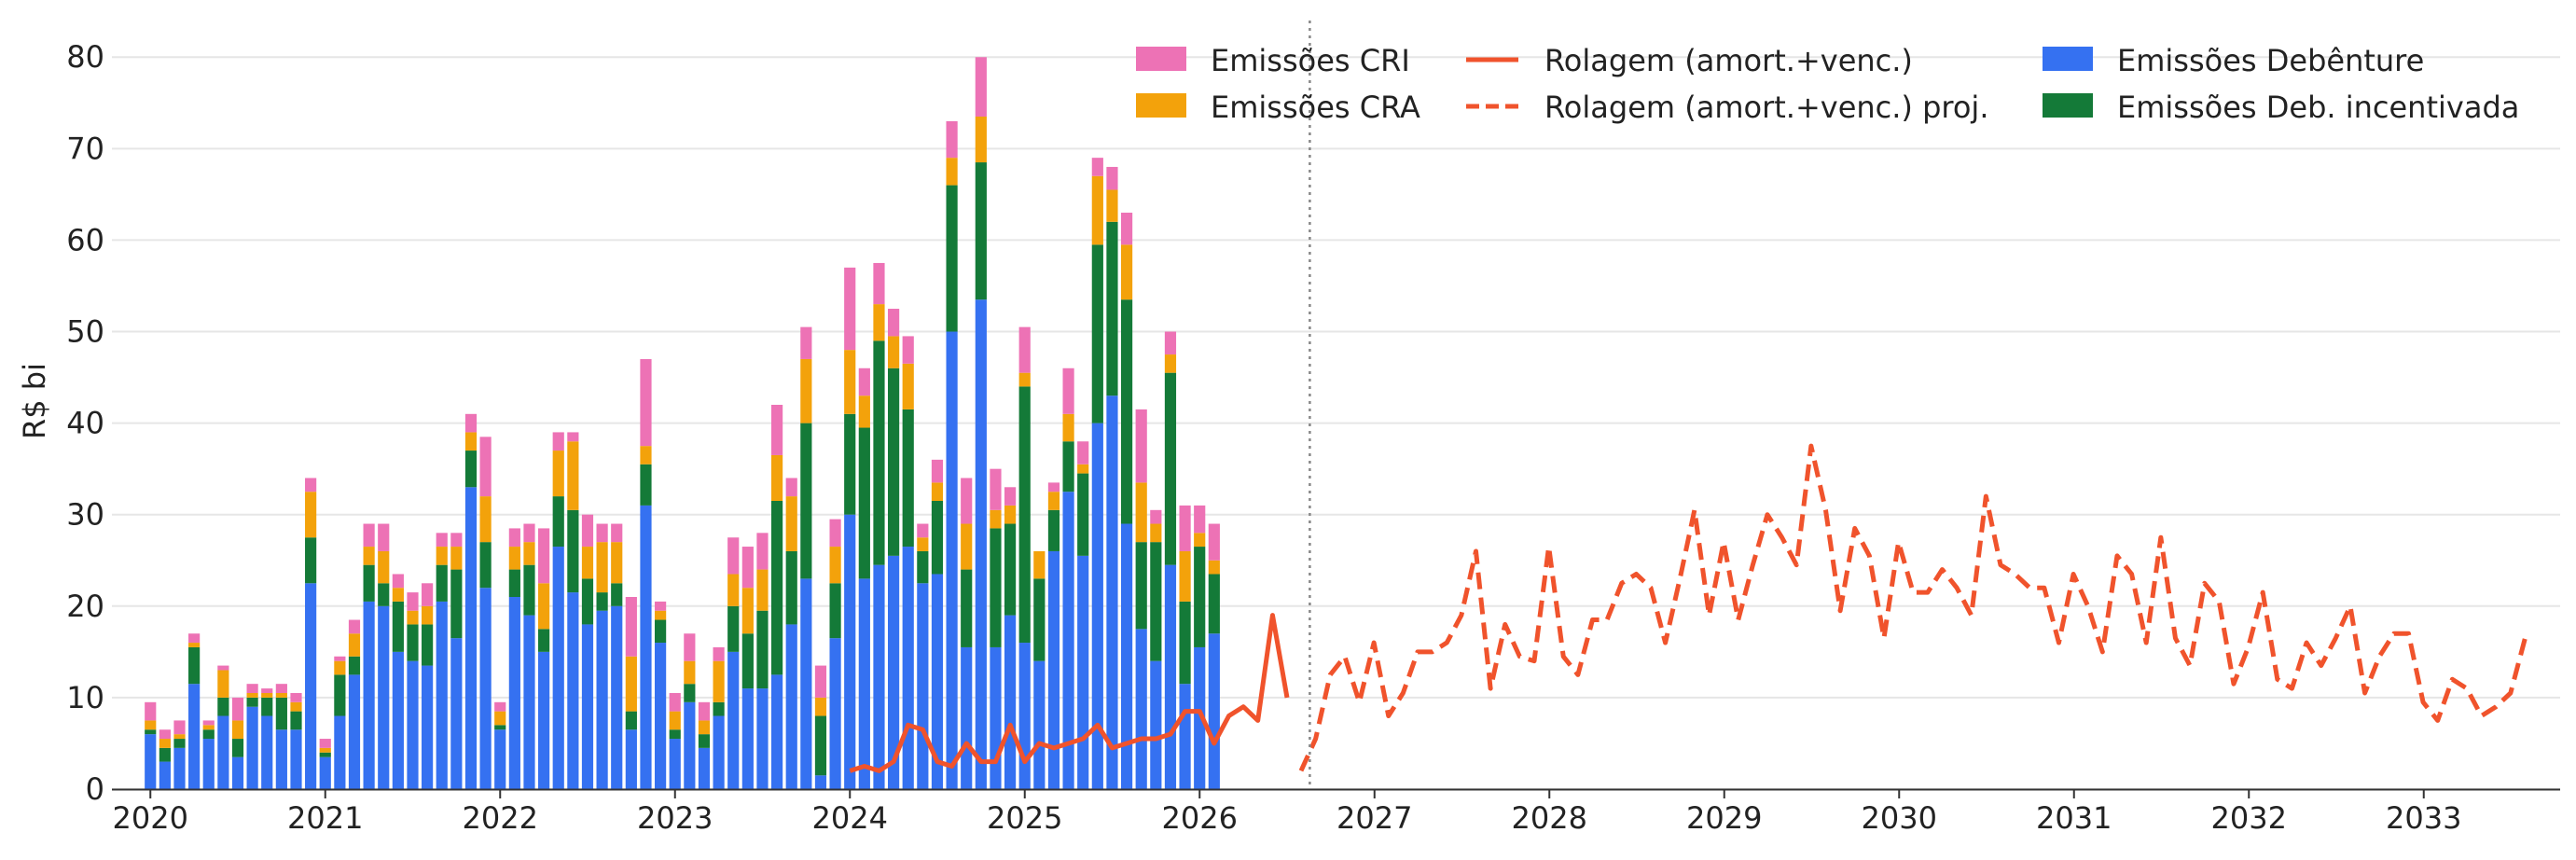 The width and height of the screenshot is (2576, 860). Describe the element at coordinates (95, 789) in the screenshot. I see `y-tick-label: 0` at that location.